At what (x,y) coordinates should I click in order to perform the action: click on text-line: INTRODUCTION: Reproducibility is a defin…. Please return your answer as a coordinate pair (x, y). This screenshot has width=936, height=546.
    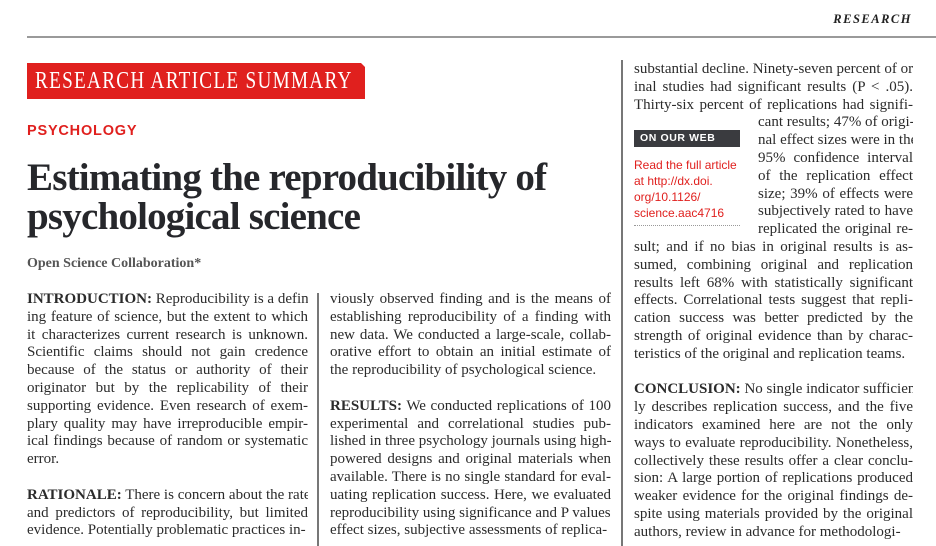
    Looking at the image, I should click on (167, 300).